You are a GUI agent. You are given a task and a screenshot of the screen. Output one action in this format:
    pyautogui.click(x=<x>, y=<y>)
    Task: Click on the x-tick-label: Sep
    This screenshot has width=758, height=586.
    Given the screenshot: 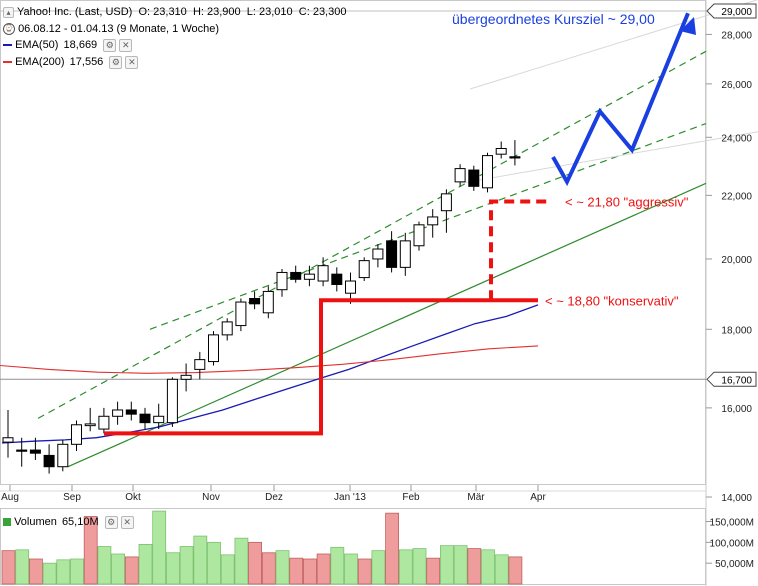 What is the action you would take?
    pyautogui.click(x=72, y=497)
    